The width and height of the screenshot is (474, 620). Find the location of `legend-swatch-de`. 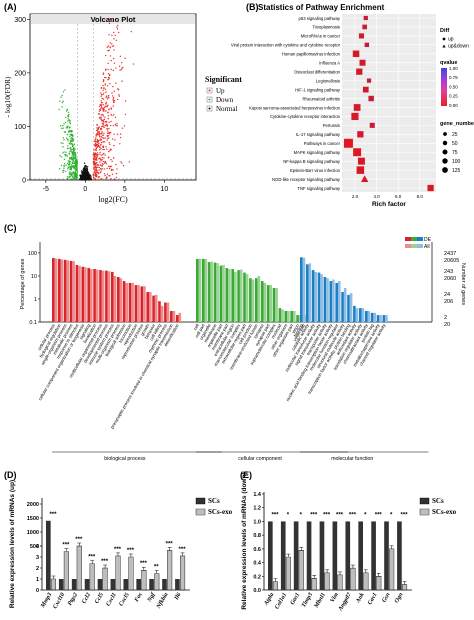

legend-swatch-de is located at coordinates (414, 239).